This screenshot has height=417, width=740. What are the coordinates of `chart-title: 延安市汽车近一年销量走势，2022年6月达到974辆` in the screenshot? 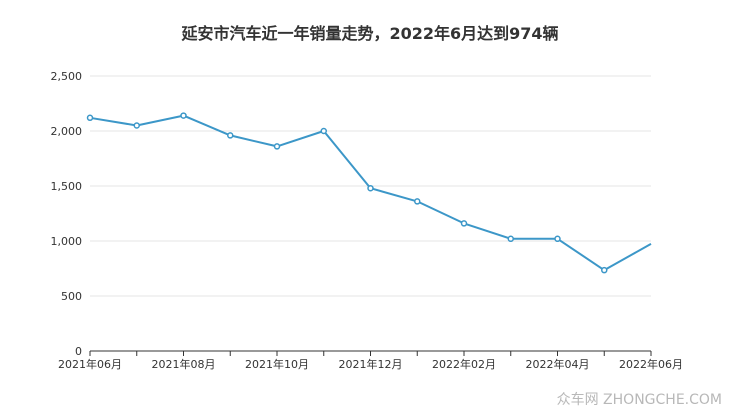 It's located at (370, 33).